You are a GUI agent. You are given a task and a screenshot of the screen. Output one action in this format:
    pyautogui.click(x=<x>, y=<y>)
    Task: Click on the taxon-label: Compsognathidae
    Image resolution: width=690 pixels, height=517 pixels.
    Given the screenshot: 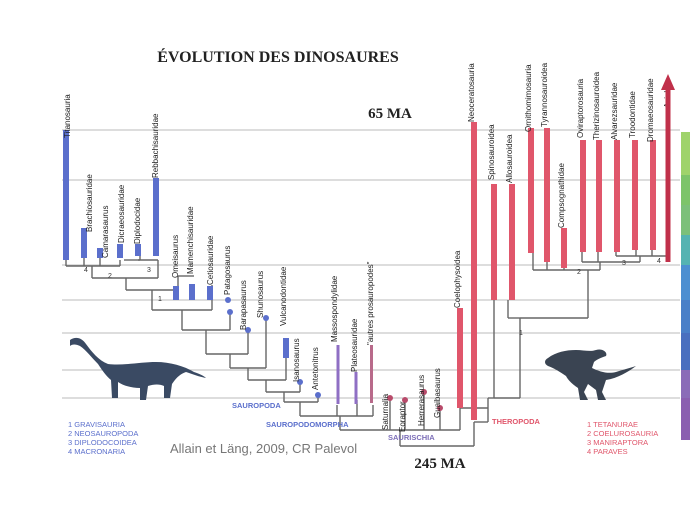 What is the action you would take?
    pyautogui.click(x=561, y=195)
    